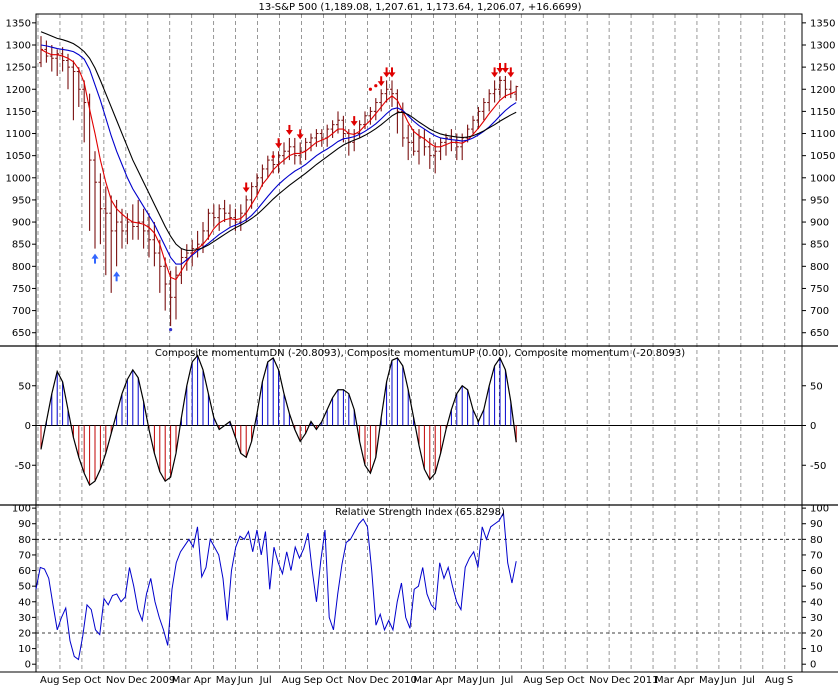 Image resolution: width=838 pixels, height=690 pixels. Describe the element at coordinates (819, 311) in the screenshot. I see `price-y-tick-right: 700` at that location.